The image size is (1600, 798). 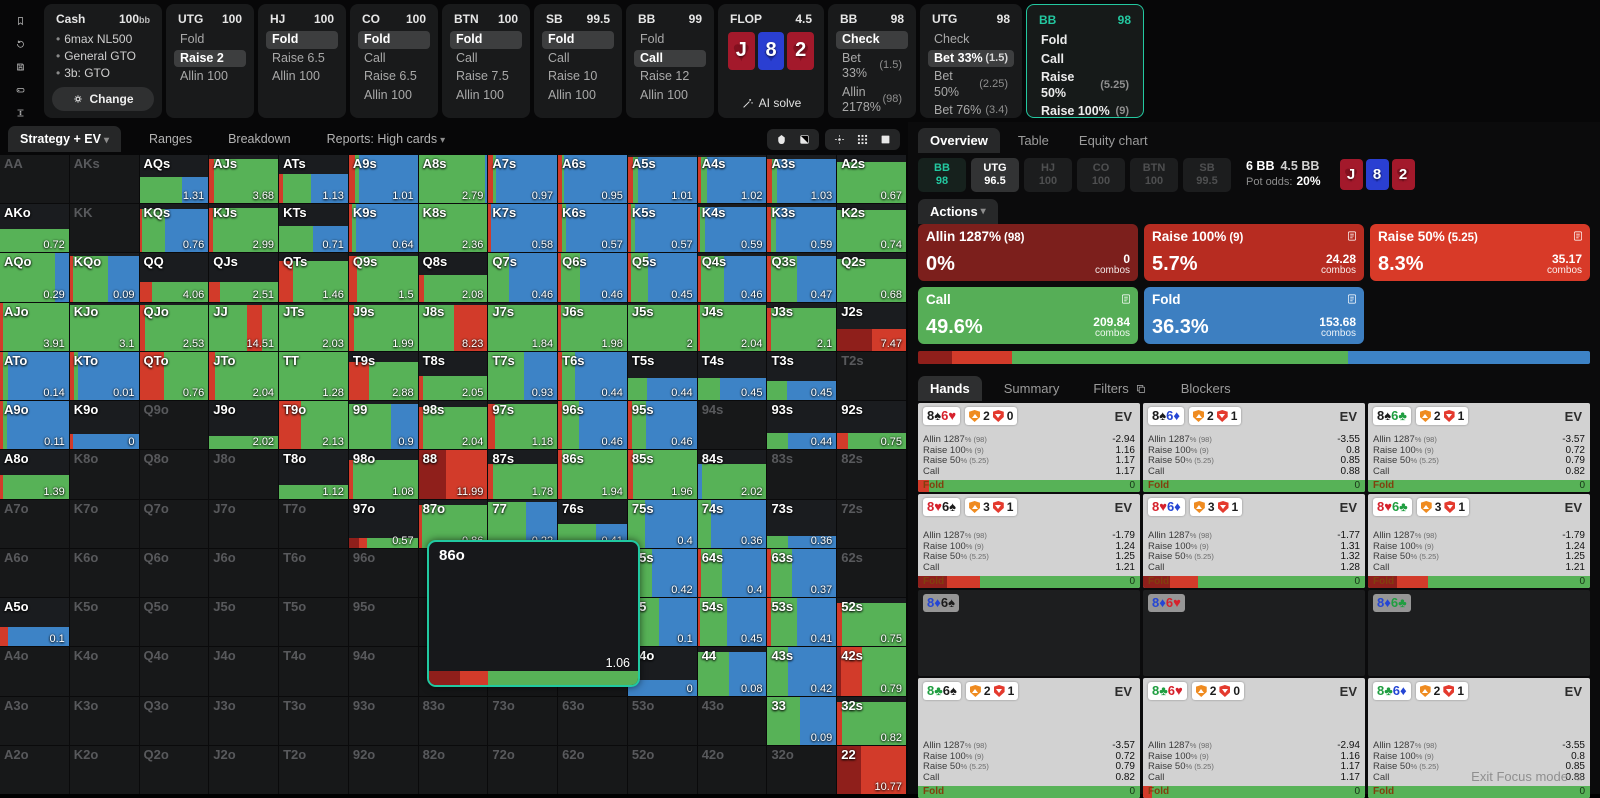 I want to click on tab-equity-chart: Equity chart, so click(x=1113, y=140).